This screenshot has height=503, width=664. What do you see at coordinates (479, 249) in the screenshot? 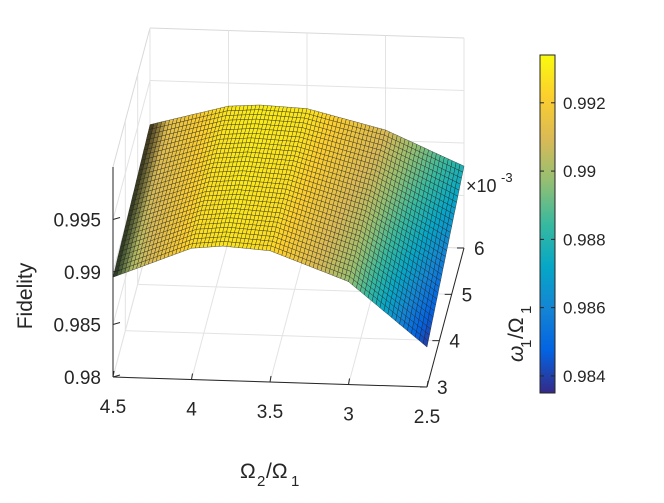
I see `y-tick-label: 6` at bounding box center [479, 249].